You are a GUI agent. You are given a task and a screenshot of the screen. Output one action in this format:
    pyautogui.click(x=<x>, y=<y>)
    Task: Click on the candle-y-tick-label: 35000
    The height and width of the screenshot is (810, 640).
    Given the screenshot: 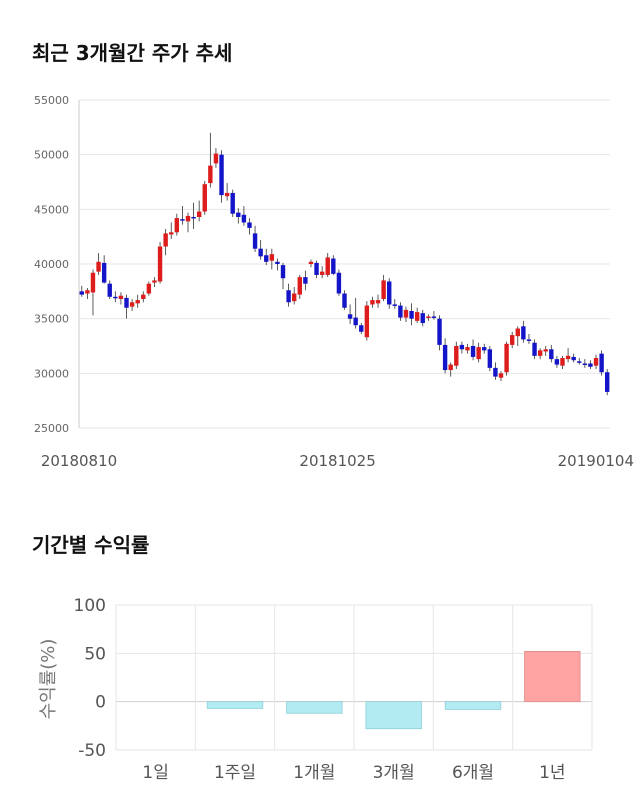 What is the action you would take?
    pyautogui.click(x=51, y=319)
    